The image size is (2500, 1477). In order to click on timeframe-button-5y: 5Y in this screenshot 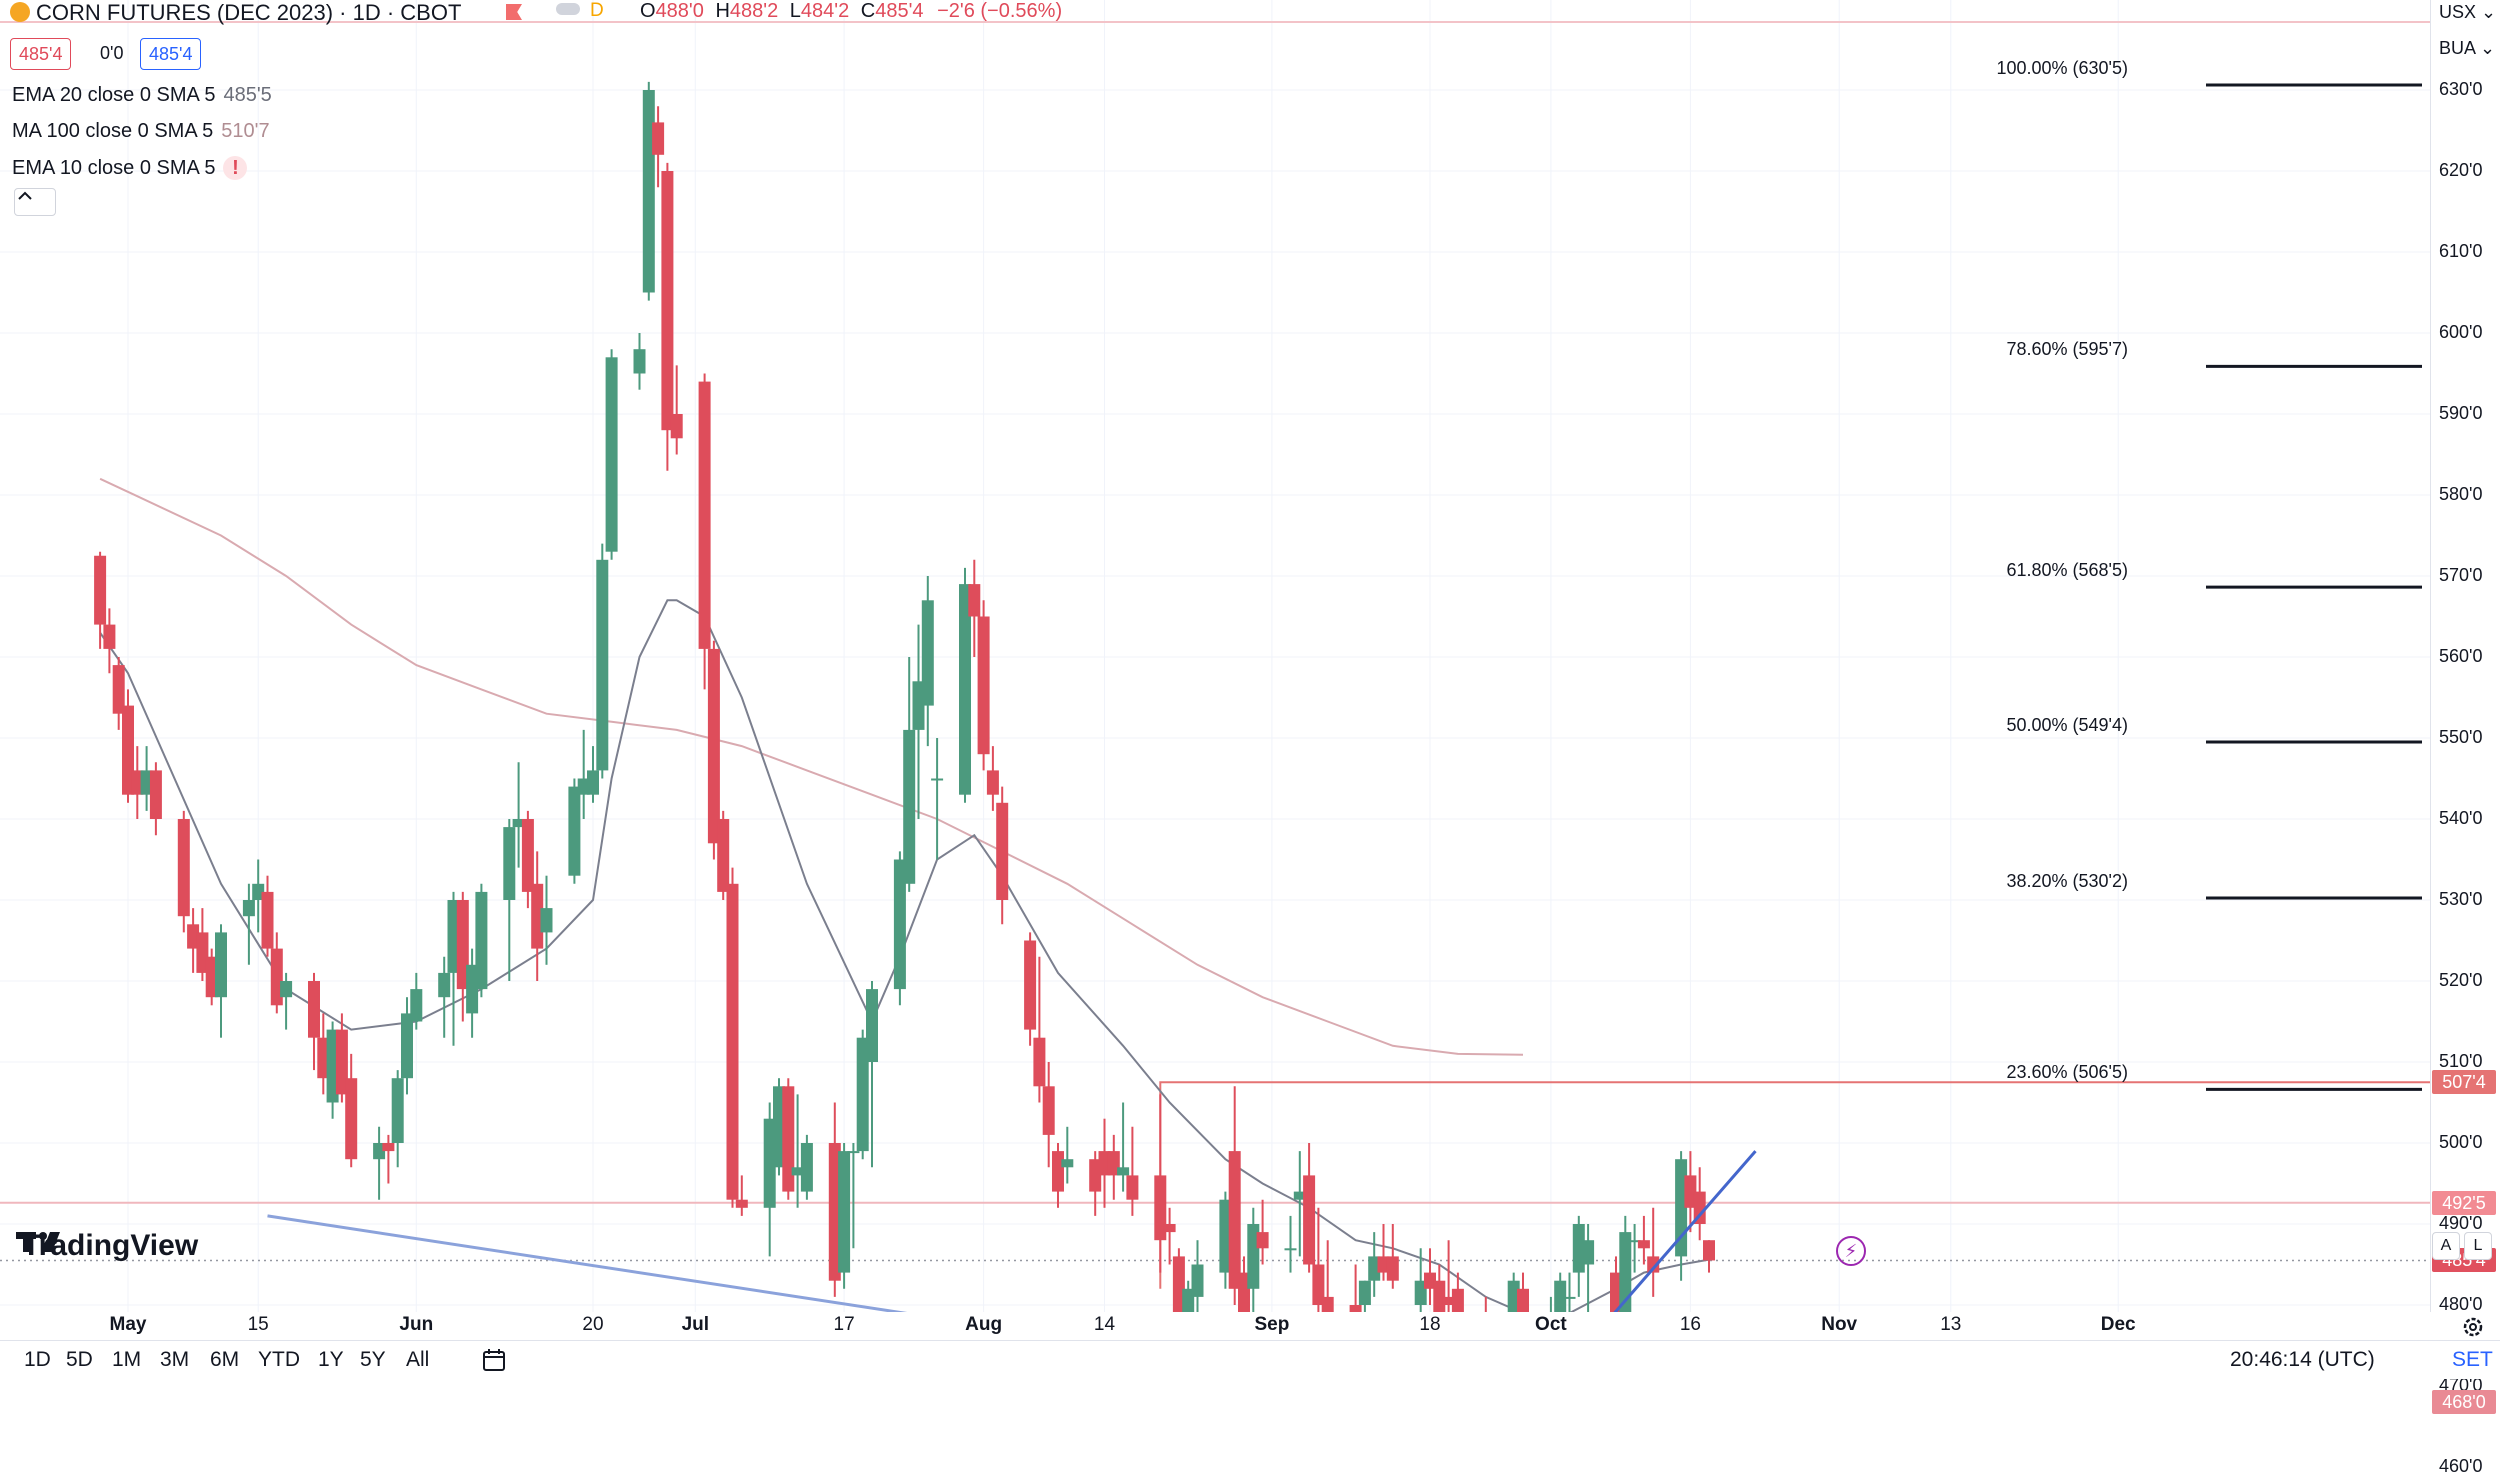, I will do `click(373, 1359)`.